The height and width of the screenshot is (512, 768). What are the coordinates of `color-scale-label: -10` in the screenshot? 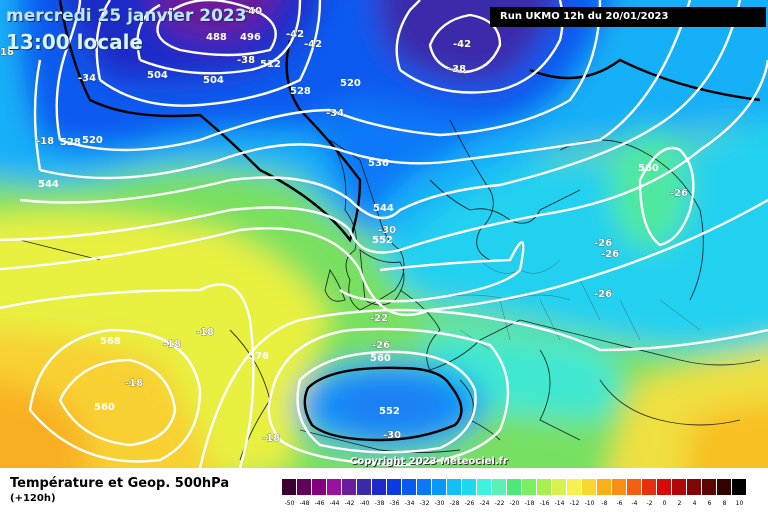 It's located at (589, 503).